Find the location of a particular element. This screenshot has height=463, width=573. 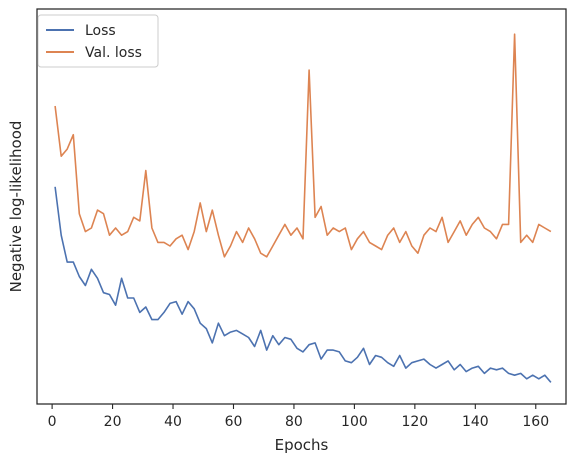

legend: Loss Val. loss is located at coordinates (98, 41).